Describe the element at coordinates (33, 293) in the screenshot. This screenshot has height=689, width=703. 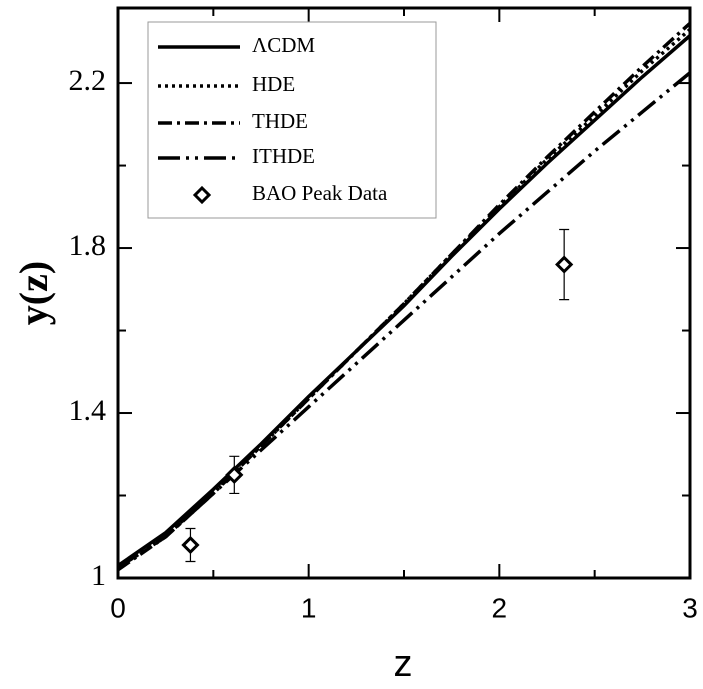
I see `y-axis-label: y(z)` at that location.